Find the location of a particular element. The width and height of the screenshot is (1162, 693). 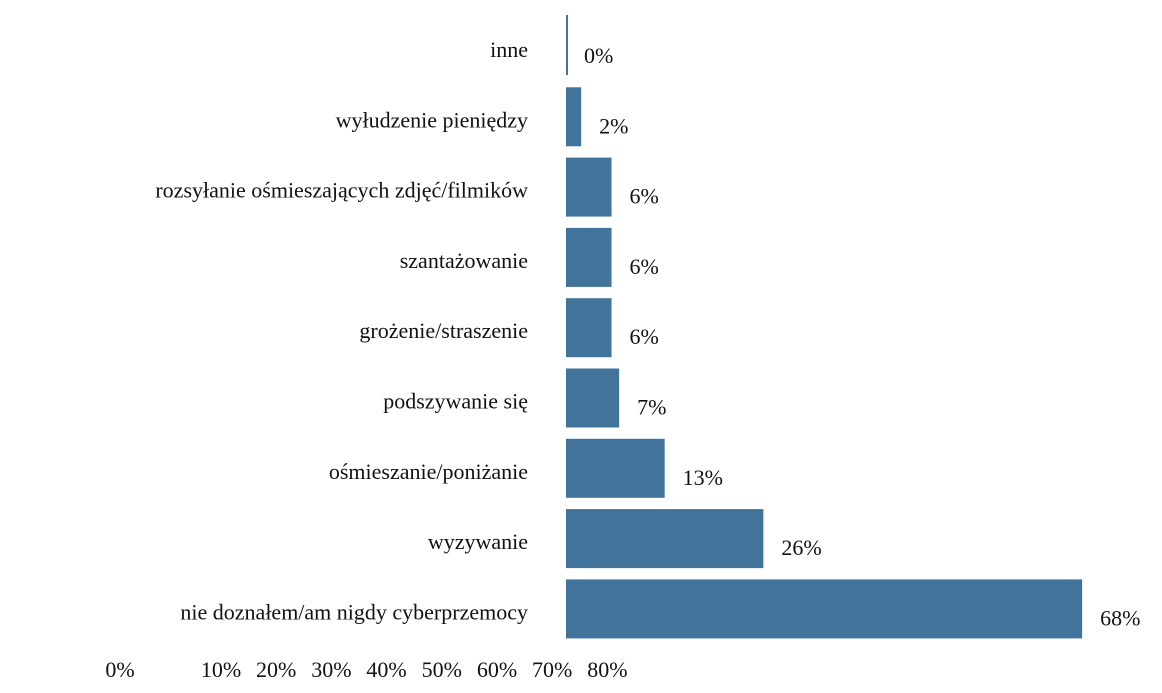

category-label: wyzywanie is located at coordinates (478, 541).